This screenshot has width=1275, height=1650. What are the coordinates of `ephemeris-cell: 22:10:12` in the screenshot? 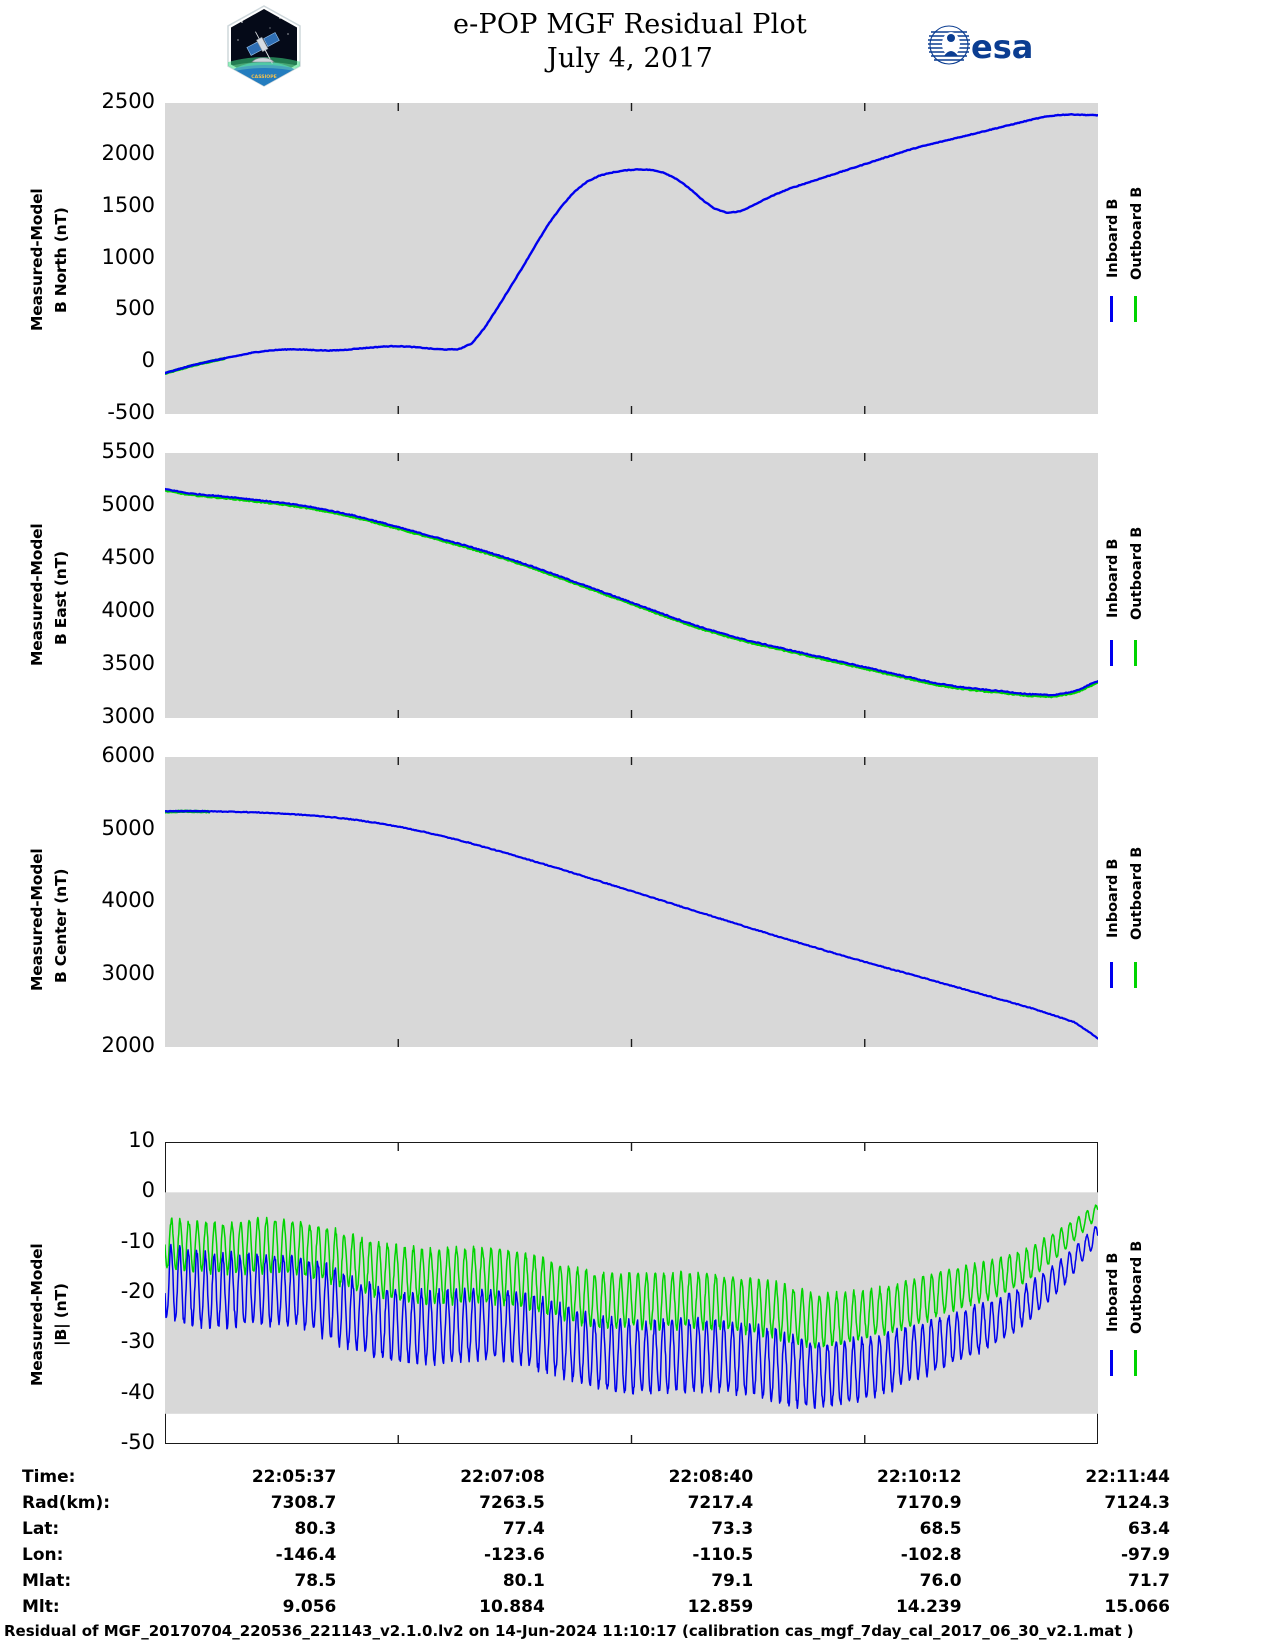 It's located at (919, 1477).